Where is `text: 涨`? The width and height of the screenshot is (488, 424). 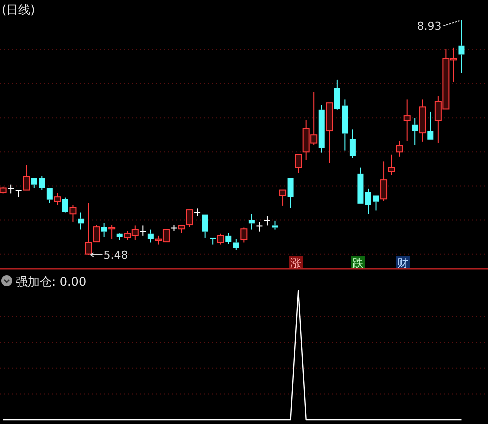 text: 涨 is located at coordinates (296, 263).